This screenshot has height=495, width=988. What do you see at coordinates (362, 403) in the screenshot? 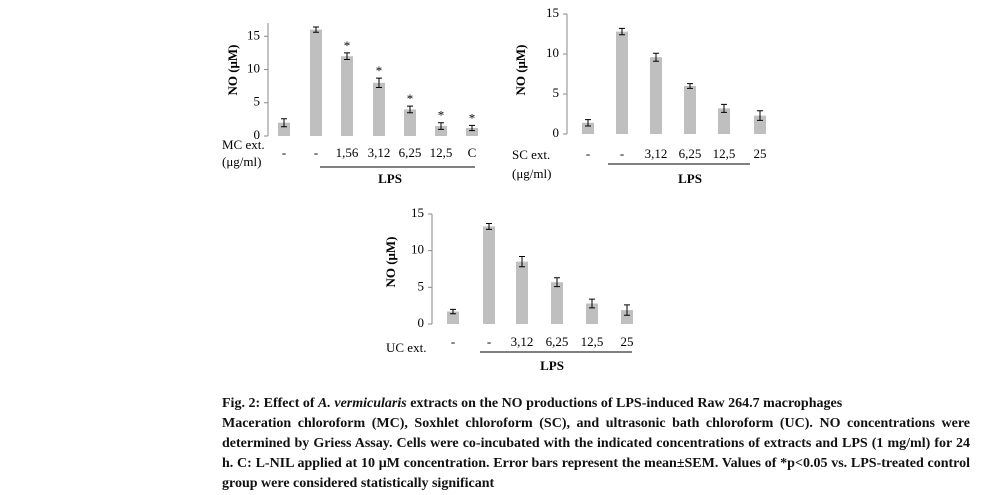
I see `title-part: A. vermicularis` at bounding box center [362, 403].